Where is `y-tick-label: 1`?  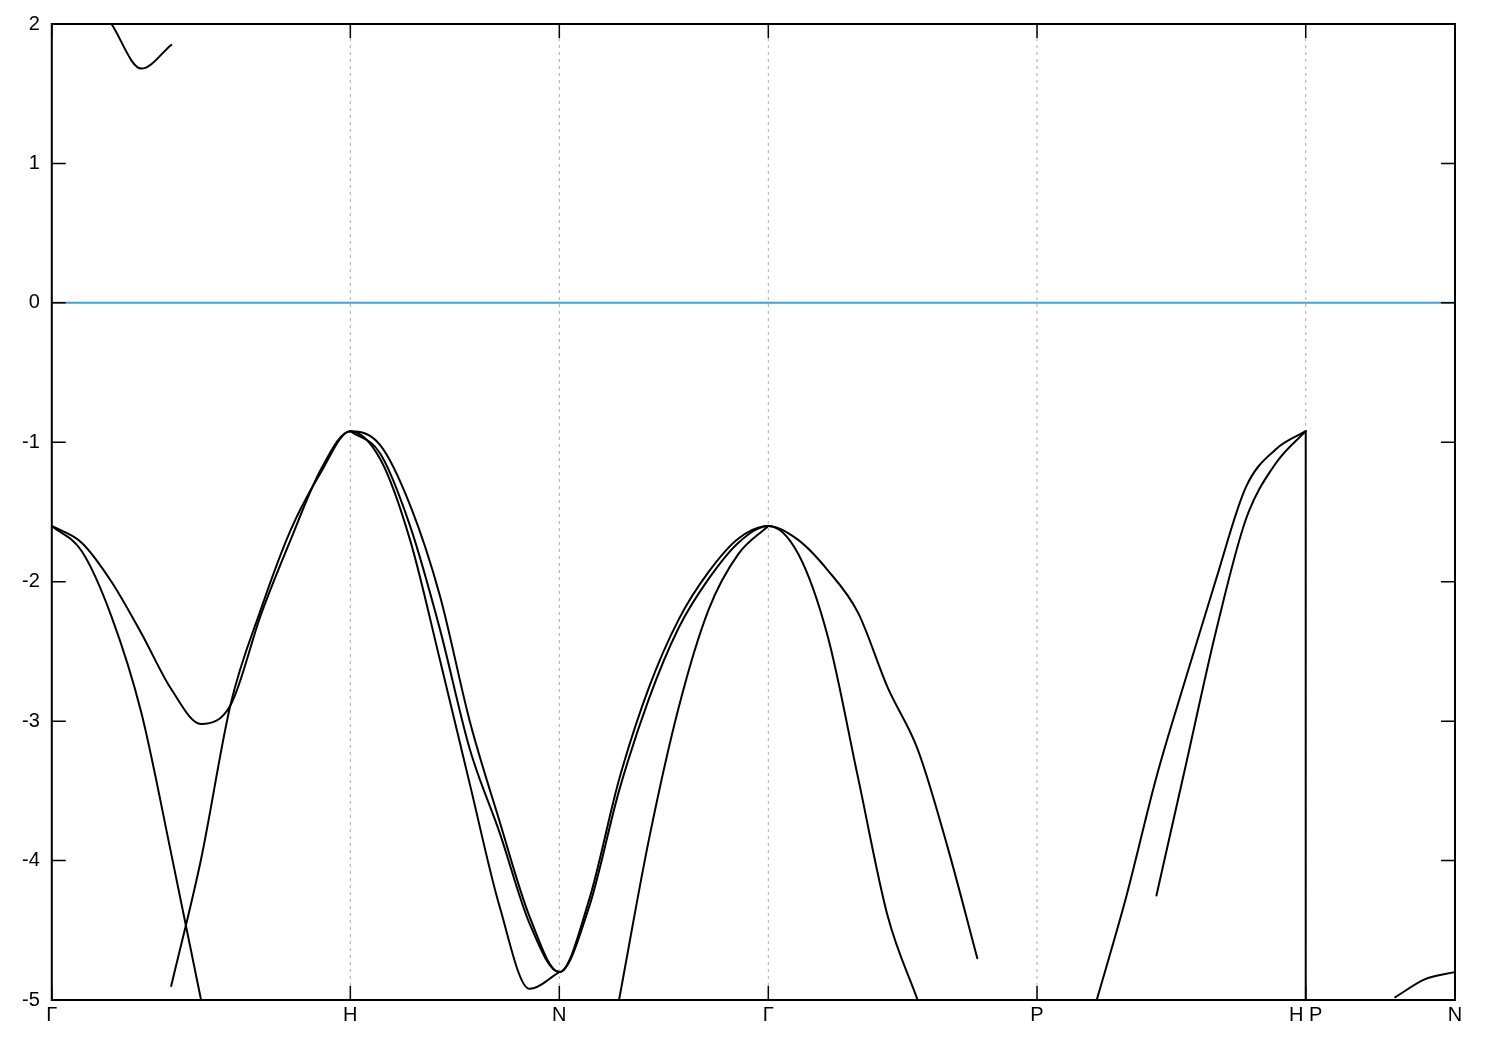
y-tick-label: 1 is located at coordinates (34, 161).